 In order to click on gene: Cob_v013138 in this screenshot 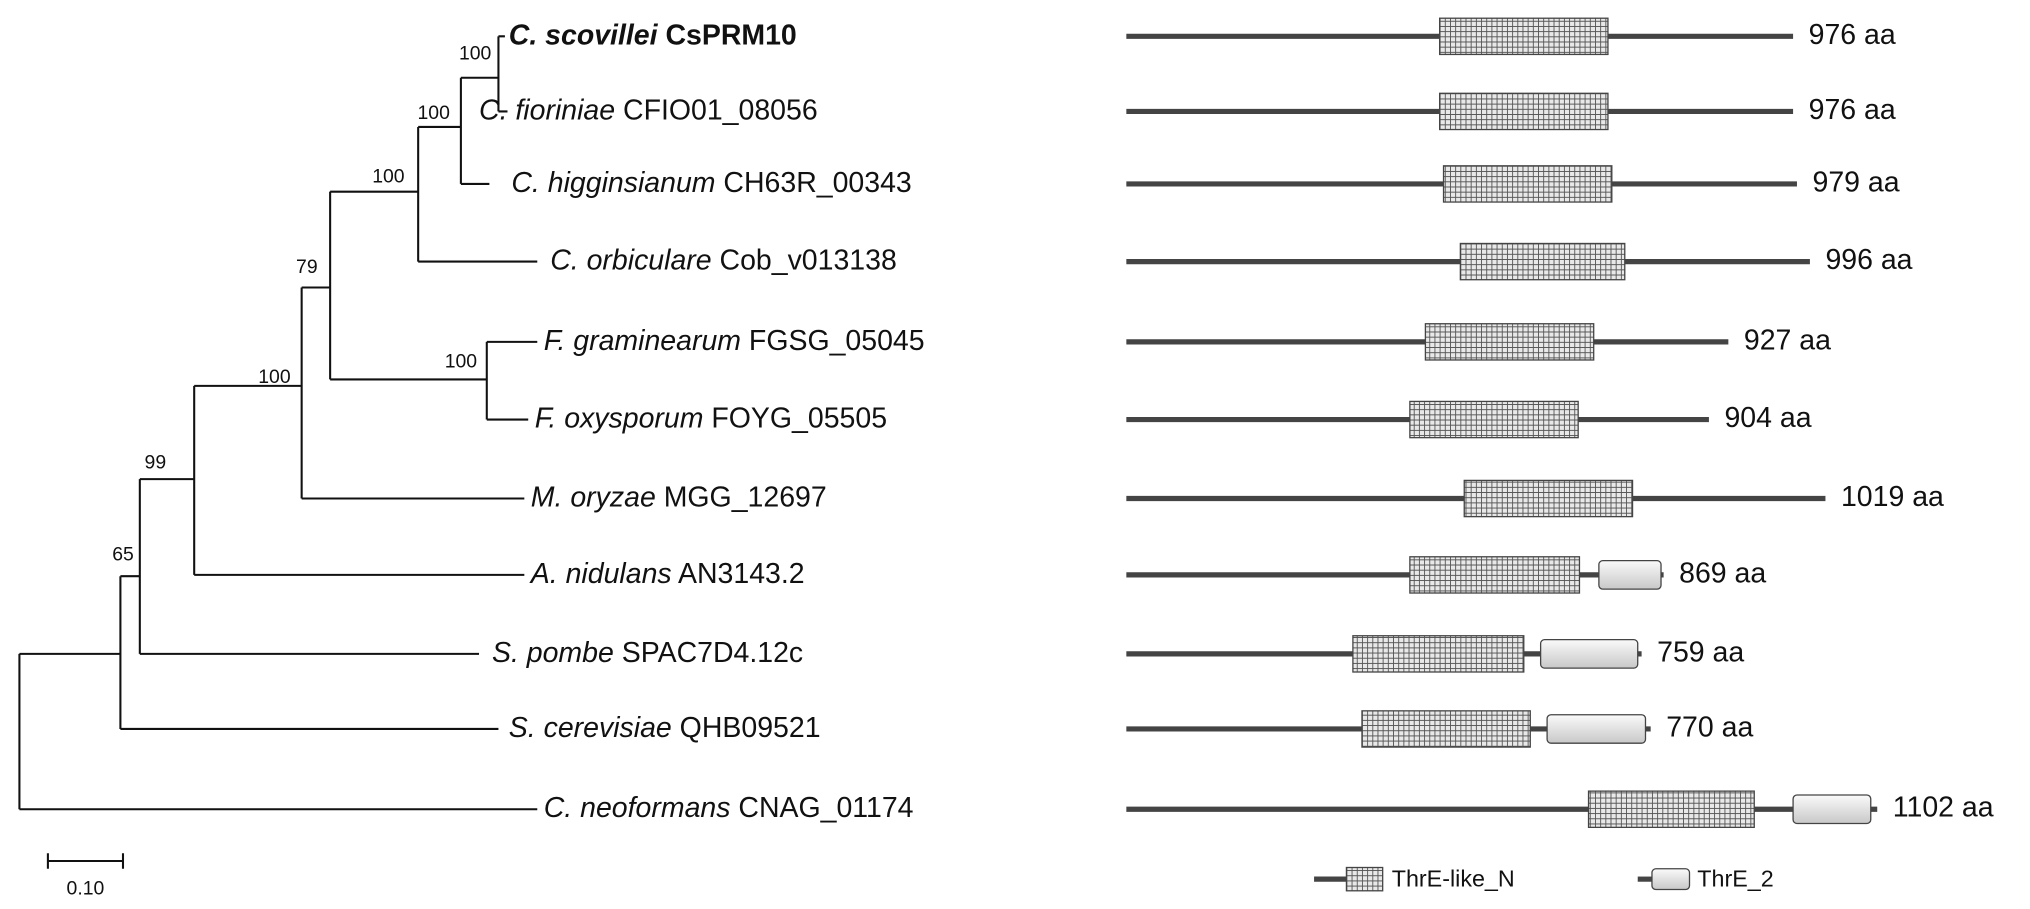, I will do `click(804, 260)`.